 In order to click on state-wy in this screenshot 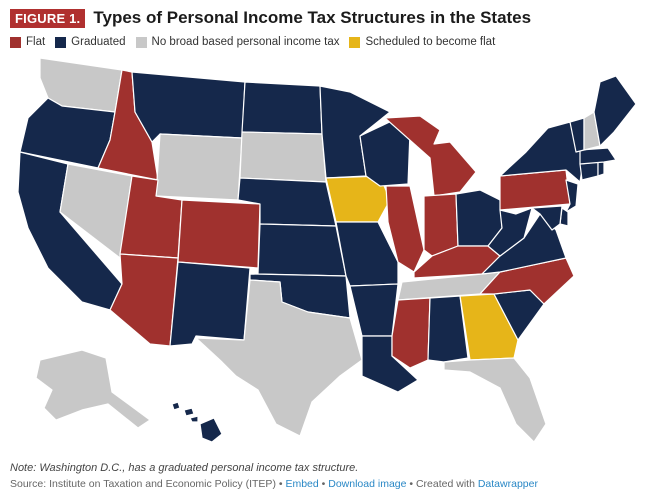, I will do `click(199, 167)`.